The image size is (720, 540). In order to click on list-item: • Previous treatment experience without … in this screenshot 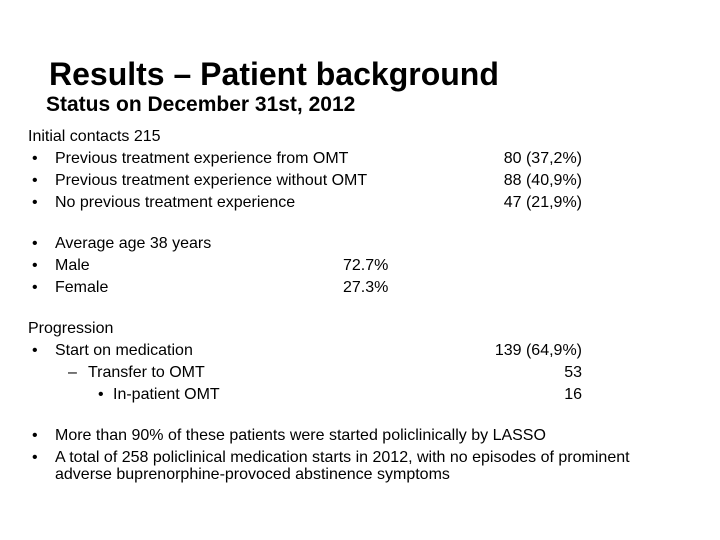, I will do `click(333, 180)`.